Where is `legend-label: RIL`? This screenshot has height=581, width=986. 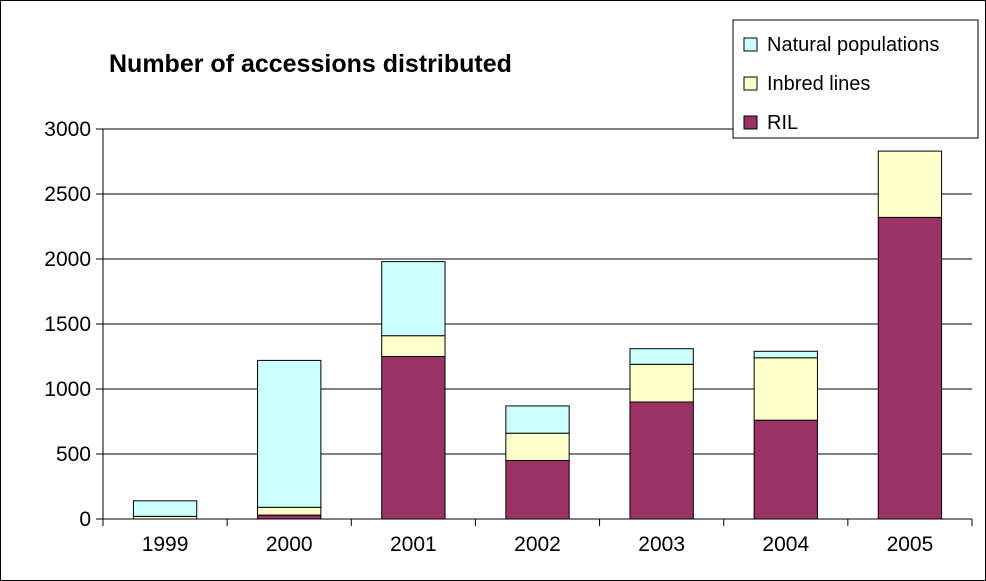
legend-label: RIL is located at coordinates (782, 123).